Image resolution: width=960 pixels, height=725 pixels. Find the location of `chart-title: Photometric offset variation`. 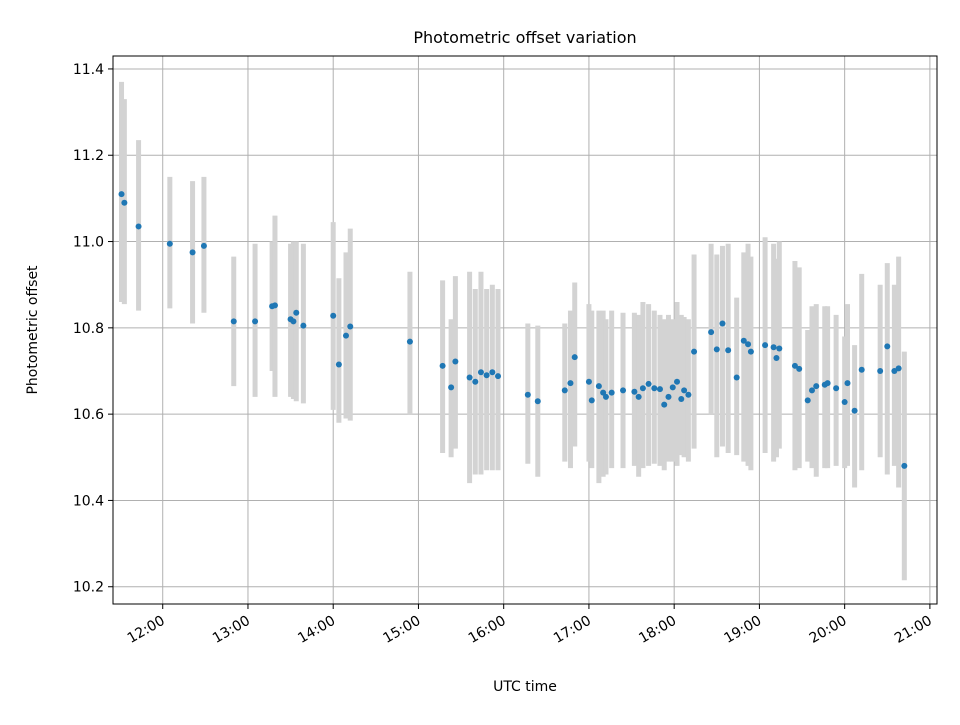

chart-title: Photometric offset variation is located at coordinates (524, 37).